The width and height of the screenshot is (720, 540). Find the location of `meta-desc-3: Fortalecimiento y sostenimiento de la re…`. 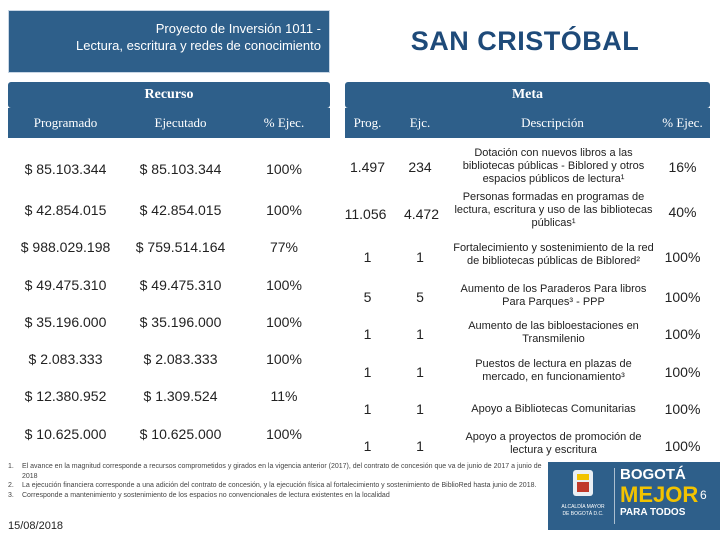

meta-desc-3: Fortalecimiento y sostenimiento de la re… is located at coordinates (553, 254).